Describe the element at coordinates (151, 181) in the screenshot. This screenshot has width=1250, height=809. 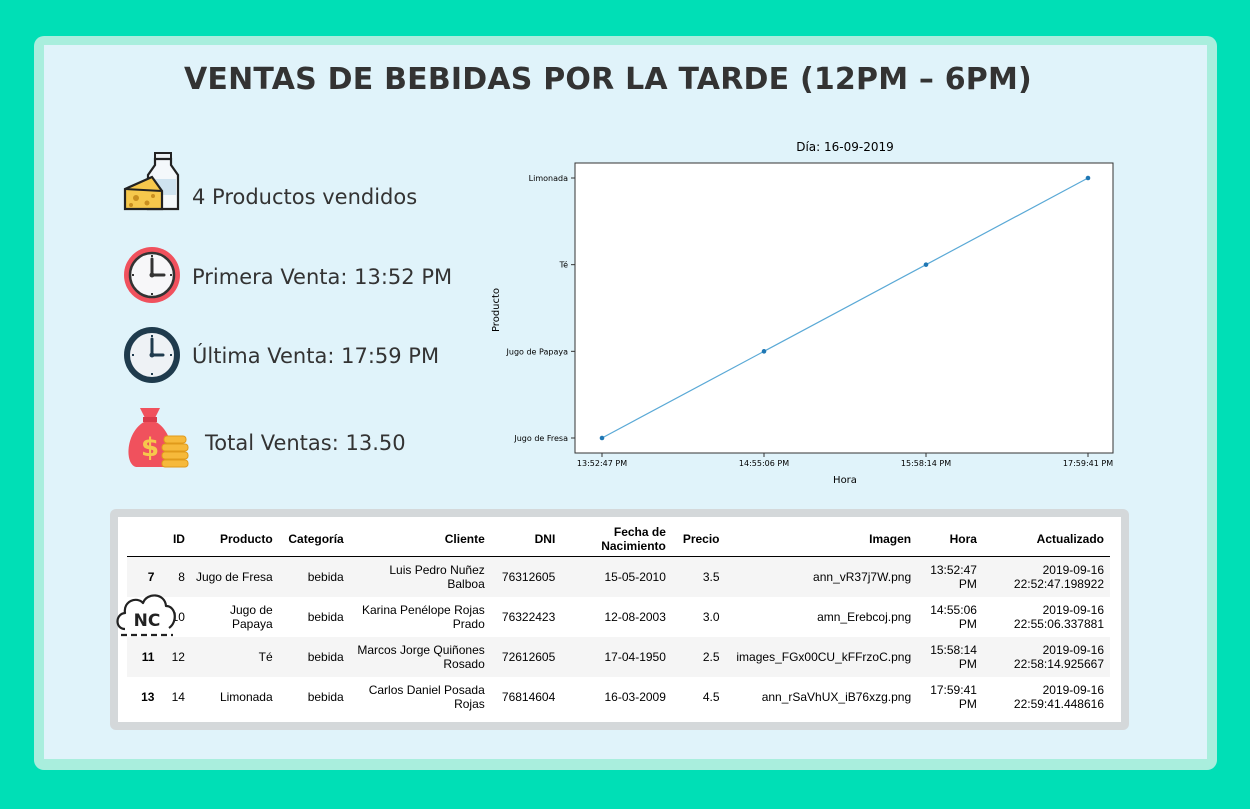
I see `milk-cheese-icon` at that location.